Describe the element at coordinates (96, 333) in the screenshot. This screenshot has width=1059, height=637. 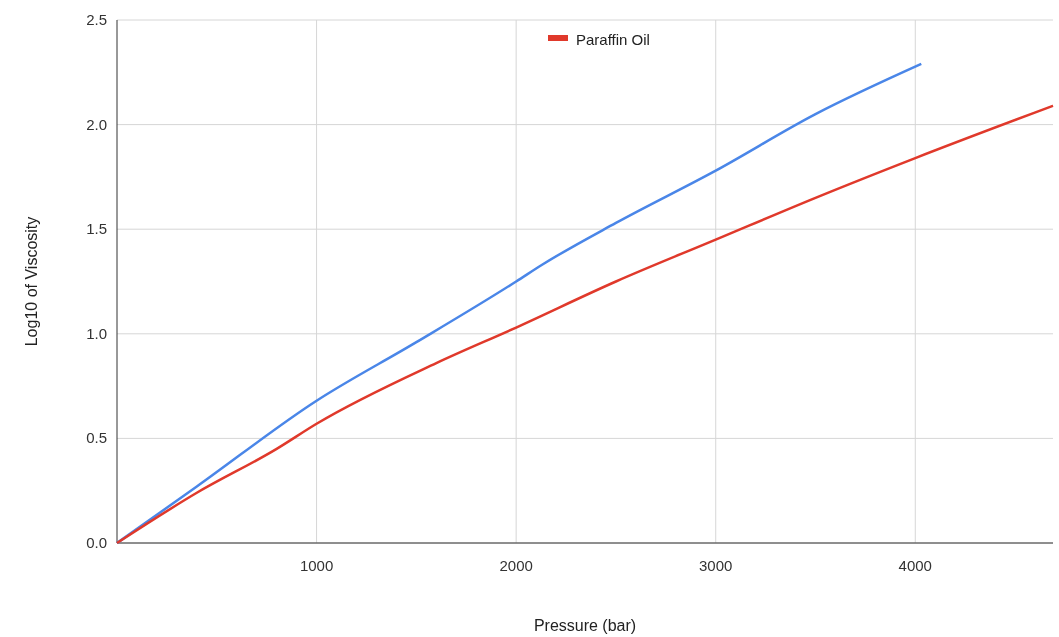
I see `y-tick-label: 1.0` at that location.